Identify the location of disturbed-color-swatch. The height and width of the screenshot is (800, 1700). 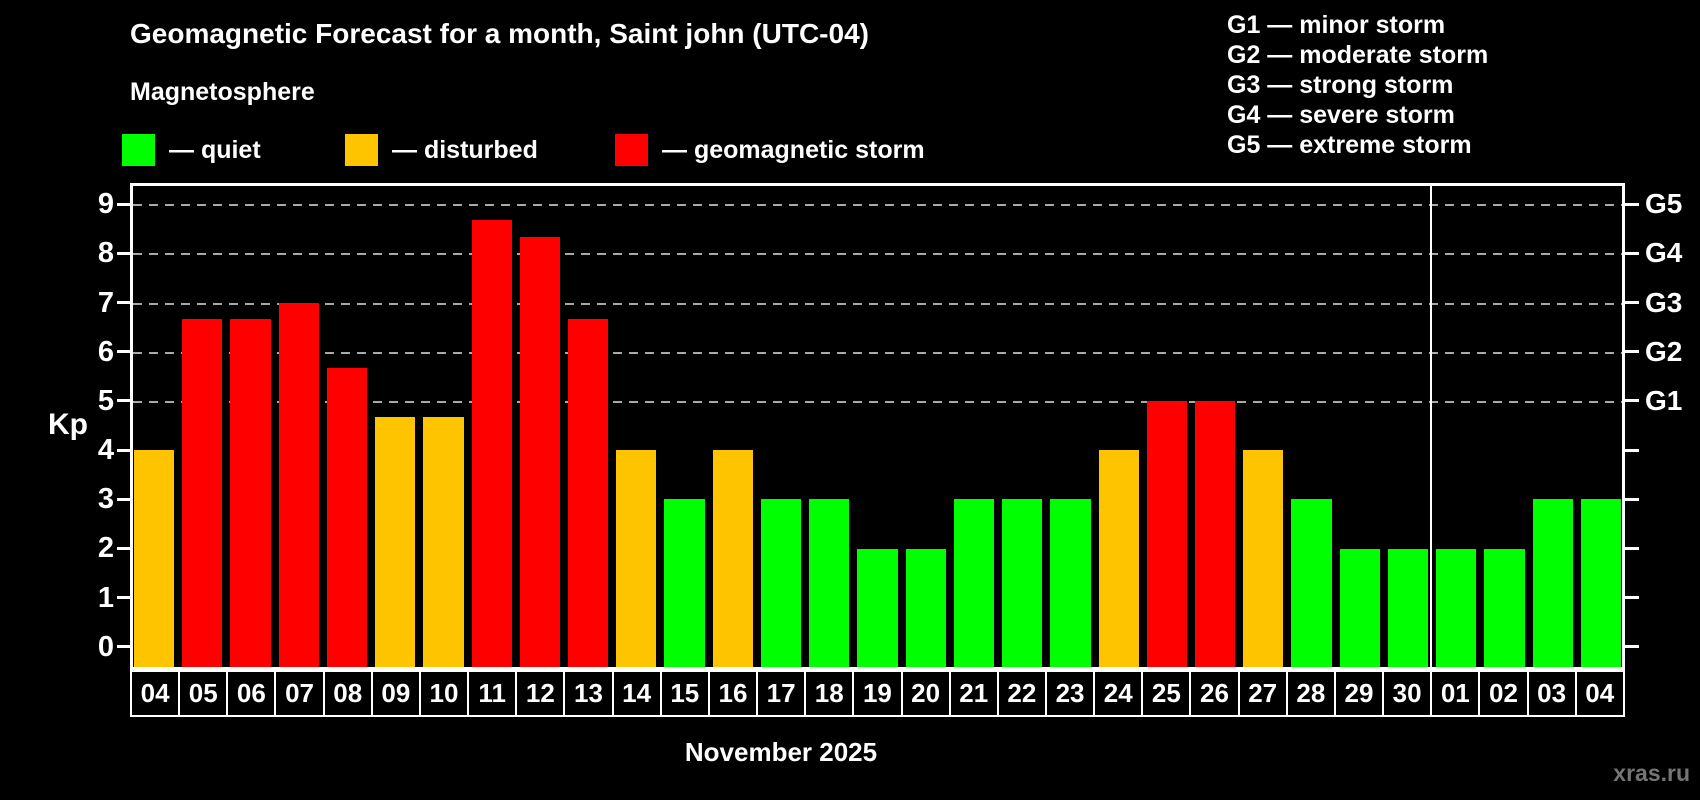
(361, 150).